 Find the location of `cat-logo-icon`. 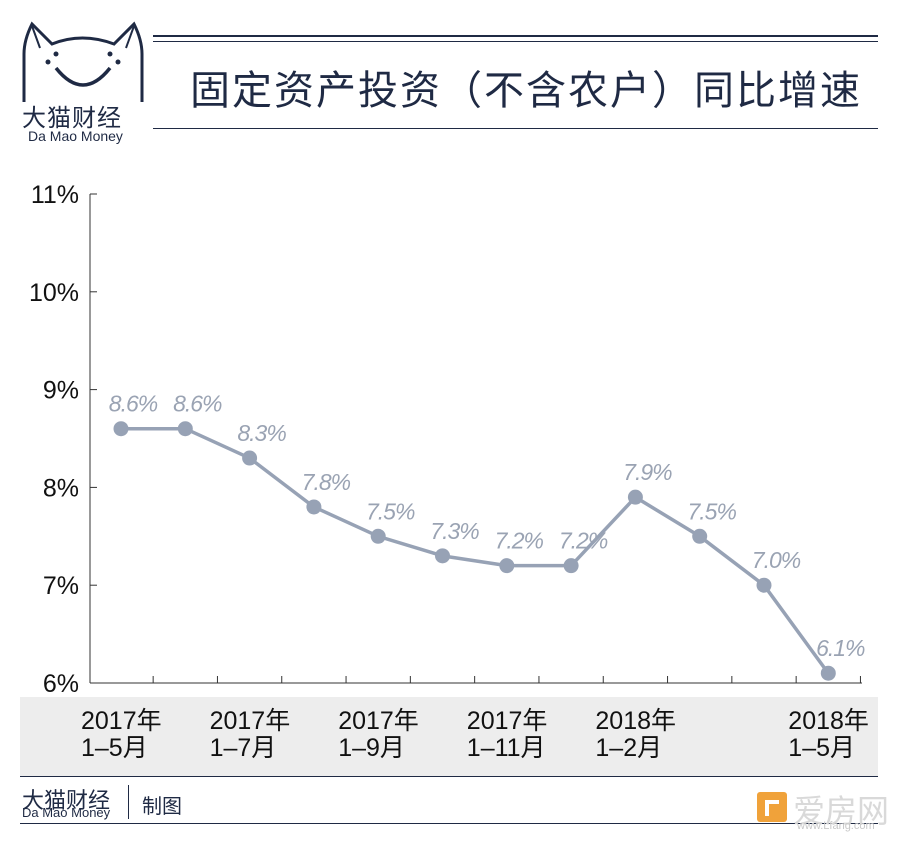

cat-logo-icon is located at coordinates (83, 61).